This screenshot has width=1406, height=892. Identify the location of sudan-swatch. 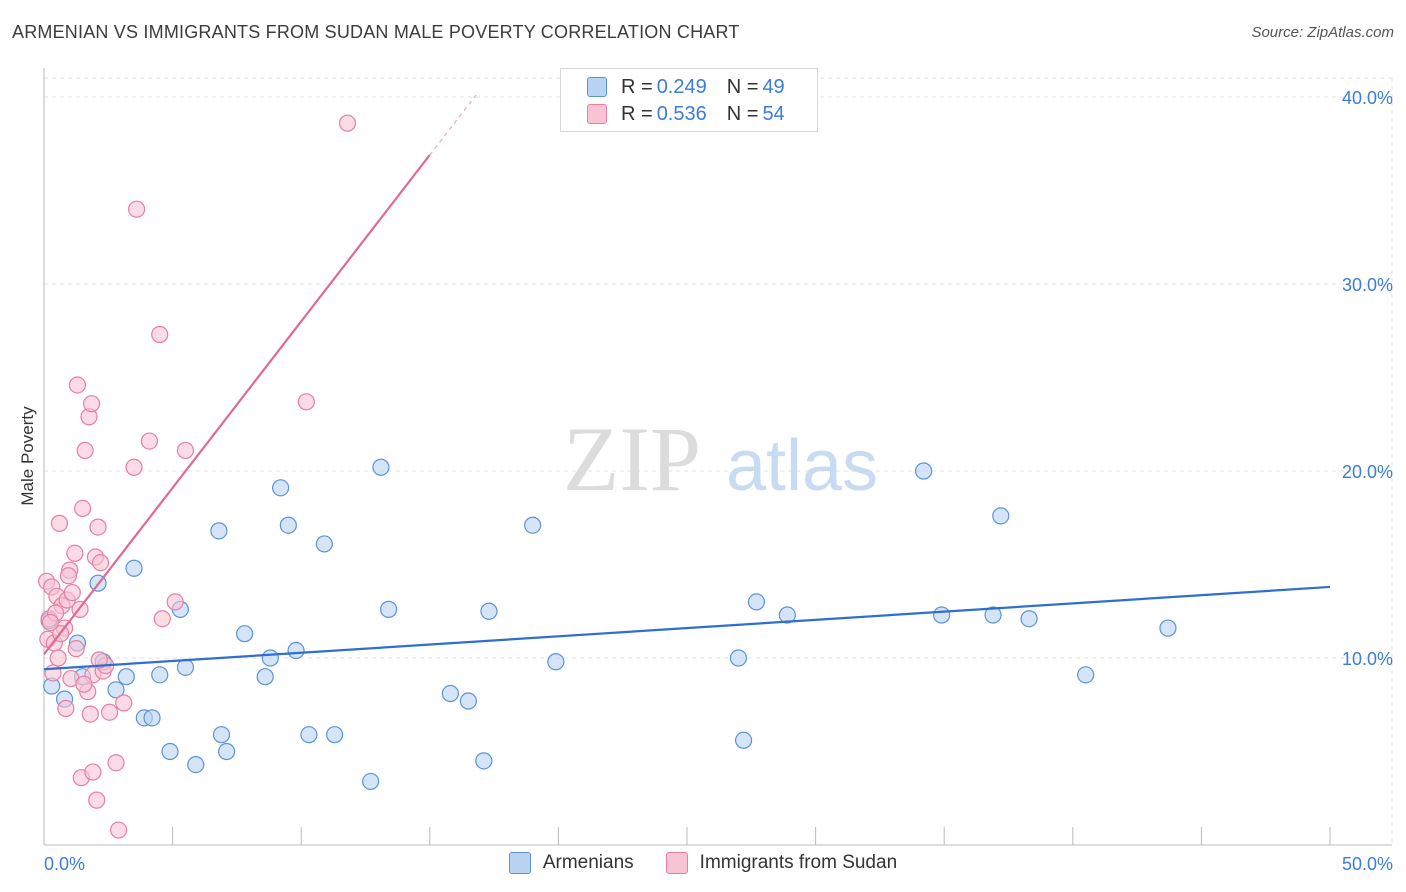
(597, 114).